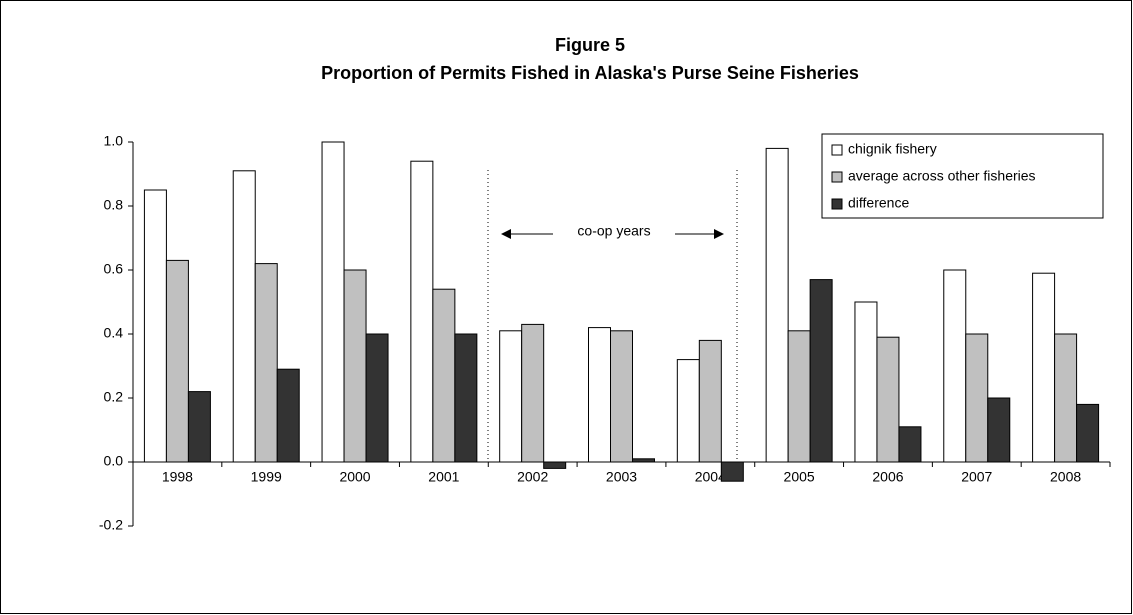 The width and height of the screenshot is (1133, 615). Describe the element at coordinates (114, 141) in the screenshot. I see `y-tick-label: 1.0` at that location.